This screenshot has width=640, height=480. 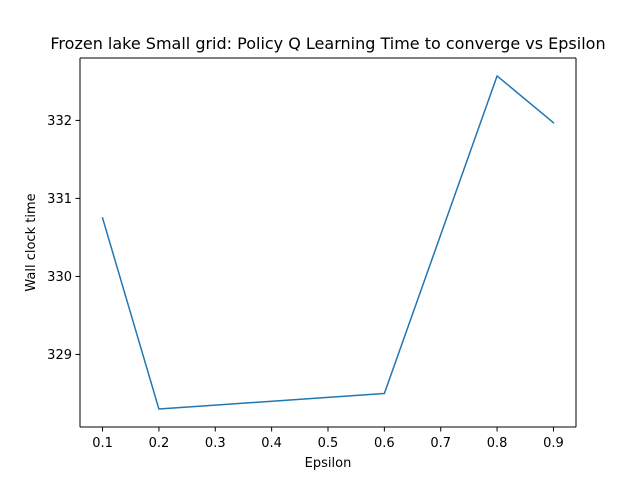 I want to click on y-tick-label: 329, so click(x=59, y=355).